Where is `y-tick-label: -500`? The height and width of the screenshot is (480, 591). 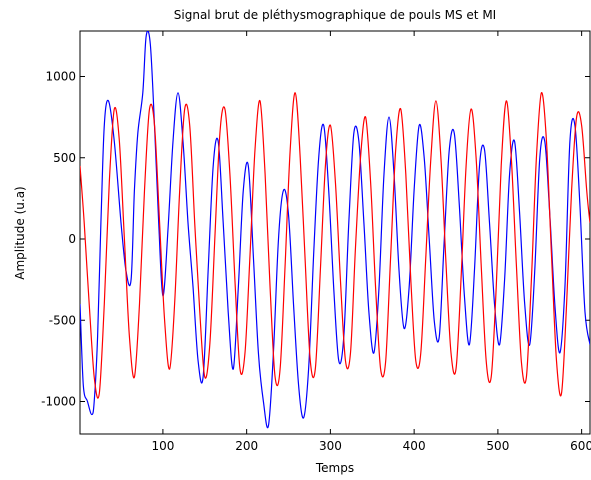
y-tick-label: -500 is located at coordinates (62, 320).